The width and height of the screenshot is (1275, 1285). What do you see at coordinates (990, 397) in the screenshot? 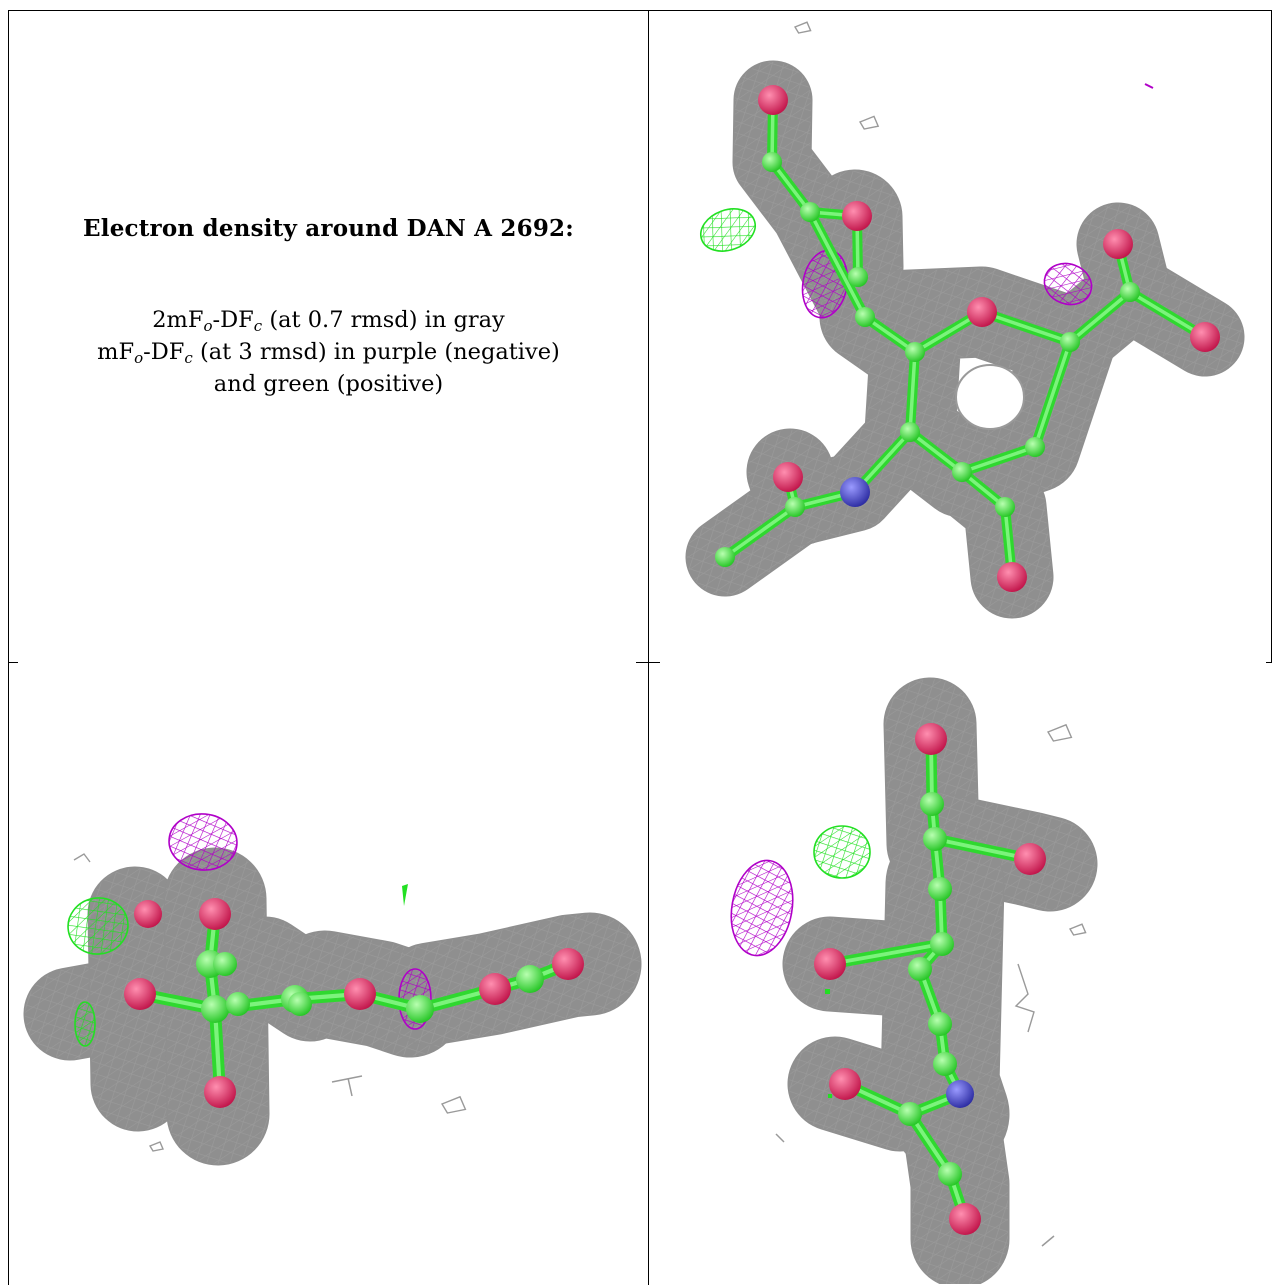
I see `ring-cavity` at bounding box center [990, 397].